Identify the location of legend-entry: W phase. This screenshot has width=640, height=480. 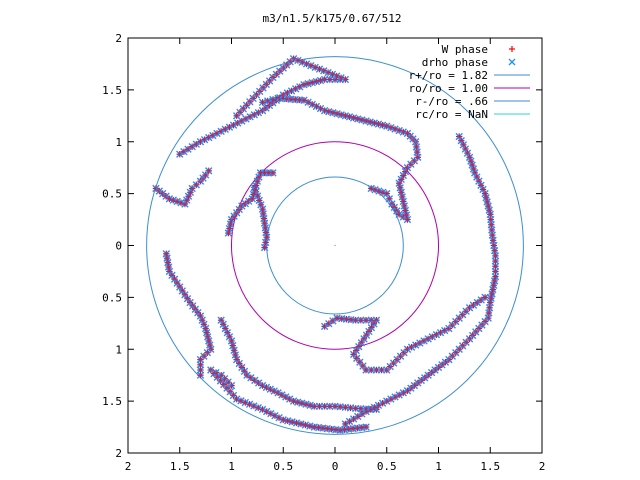
(478, 49).